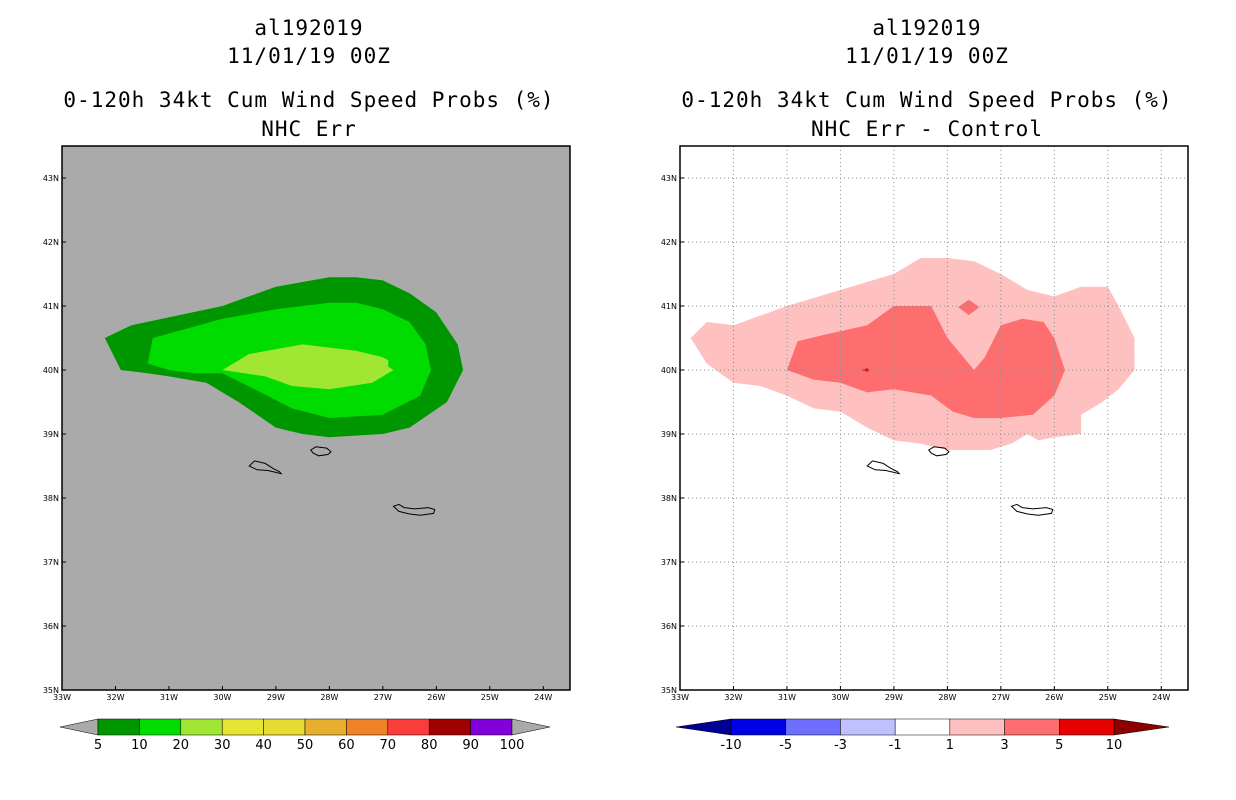  What do you see at coordinates (51, 434) in the screenshot?
I see `left-y-tick-label: 39N` at bounding box center [51, 434].